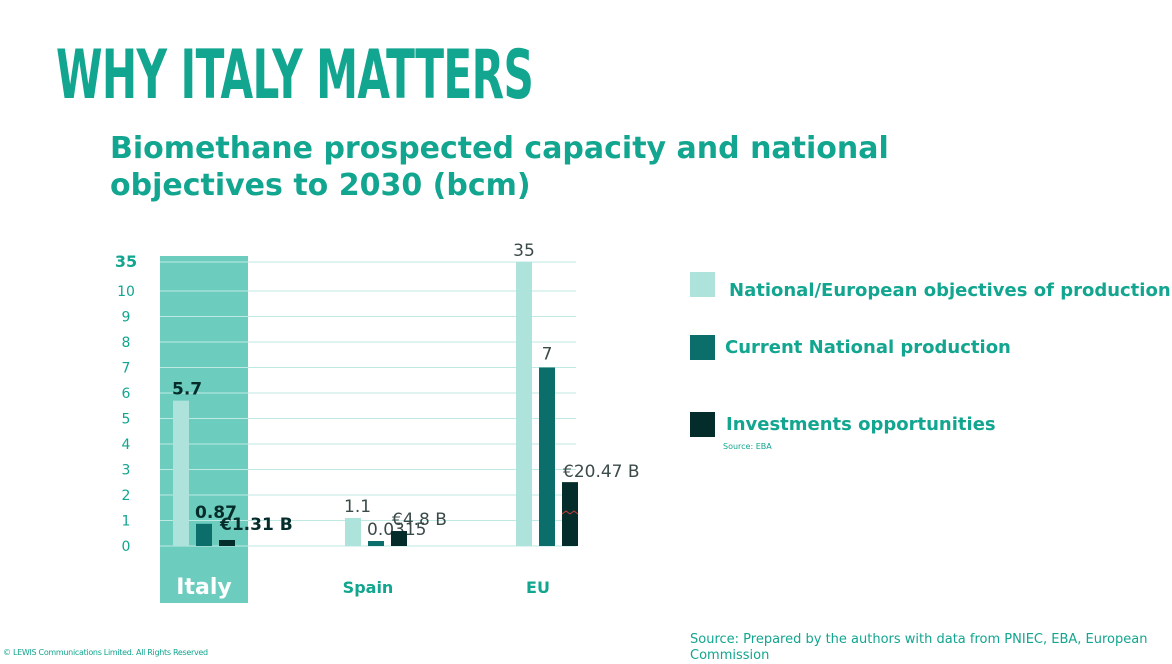 The image size is (1172, 664). Describe the element at coordinates (203, 587) in the screenshot. I see `category-label: Italy` at that location.